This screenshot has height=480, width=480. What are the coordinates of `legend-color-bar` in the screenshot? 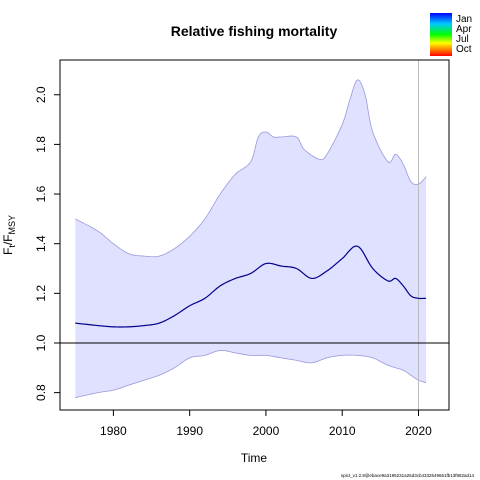 It's located at (441, 34).